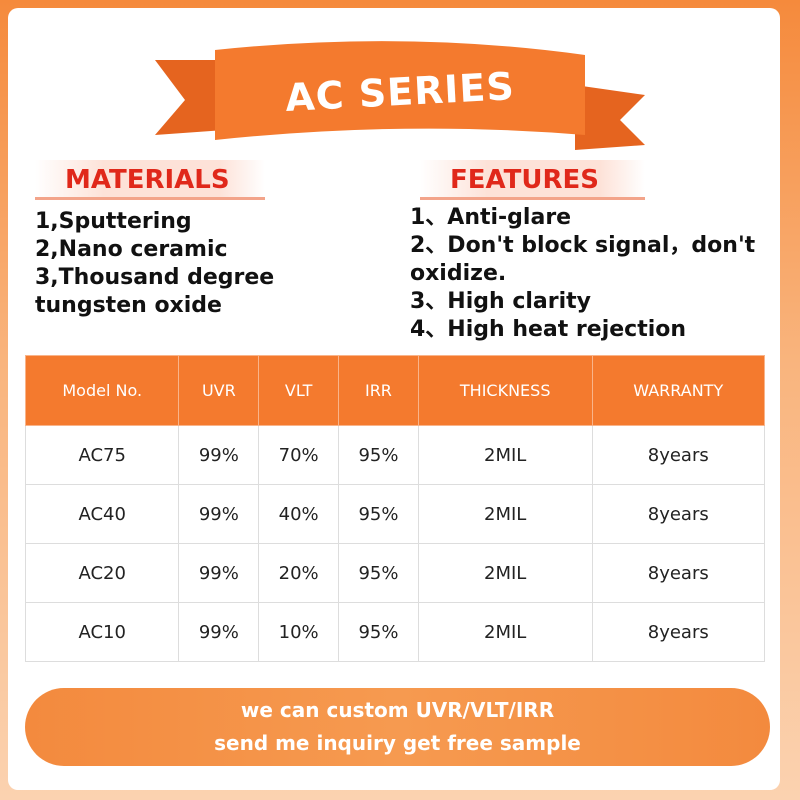 This screenshot has height=800, width=800. What do you see at coordinates (400, 95) in the screenshot?
I see `ribbon` at bounding box center [400, 95].